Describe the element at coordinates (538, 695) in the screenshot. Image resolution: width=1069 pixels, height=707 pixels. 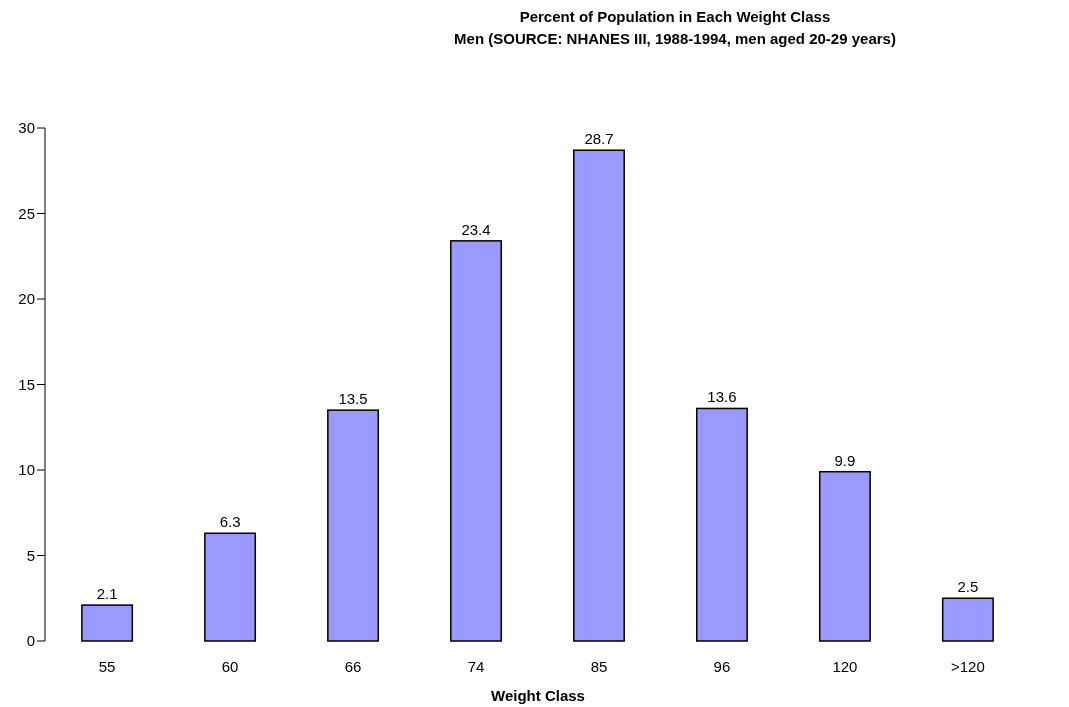
I see `x-axis-title: Weight Class` at that location.